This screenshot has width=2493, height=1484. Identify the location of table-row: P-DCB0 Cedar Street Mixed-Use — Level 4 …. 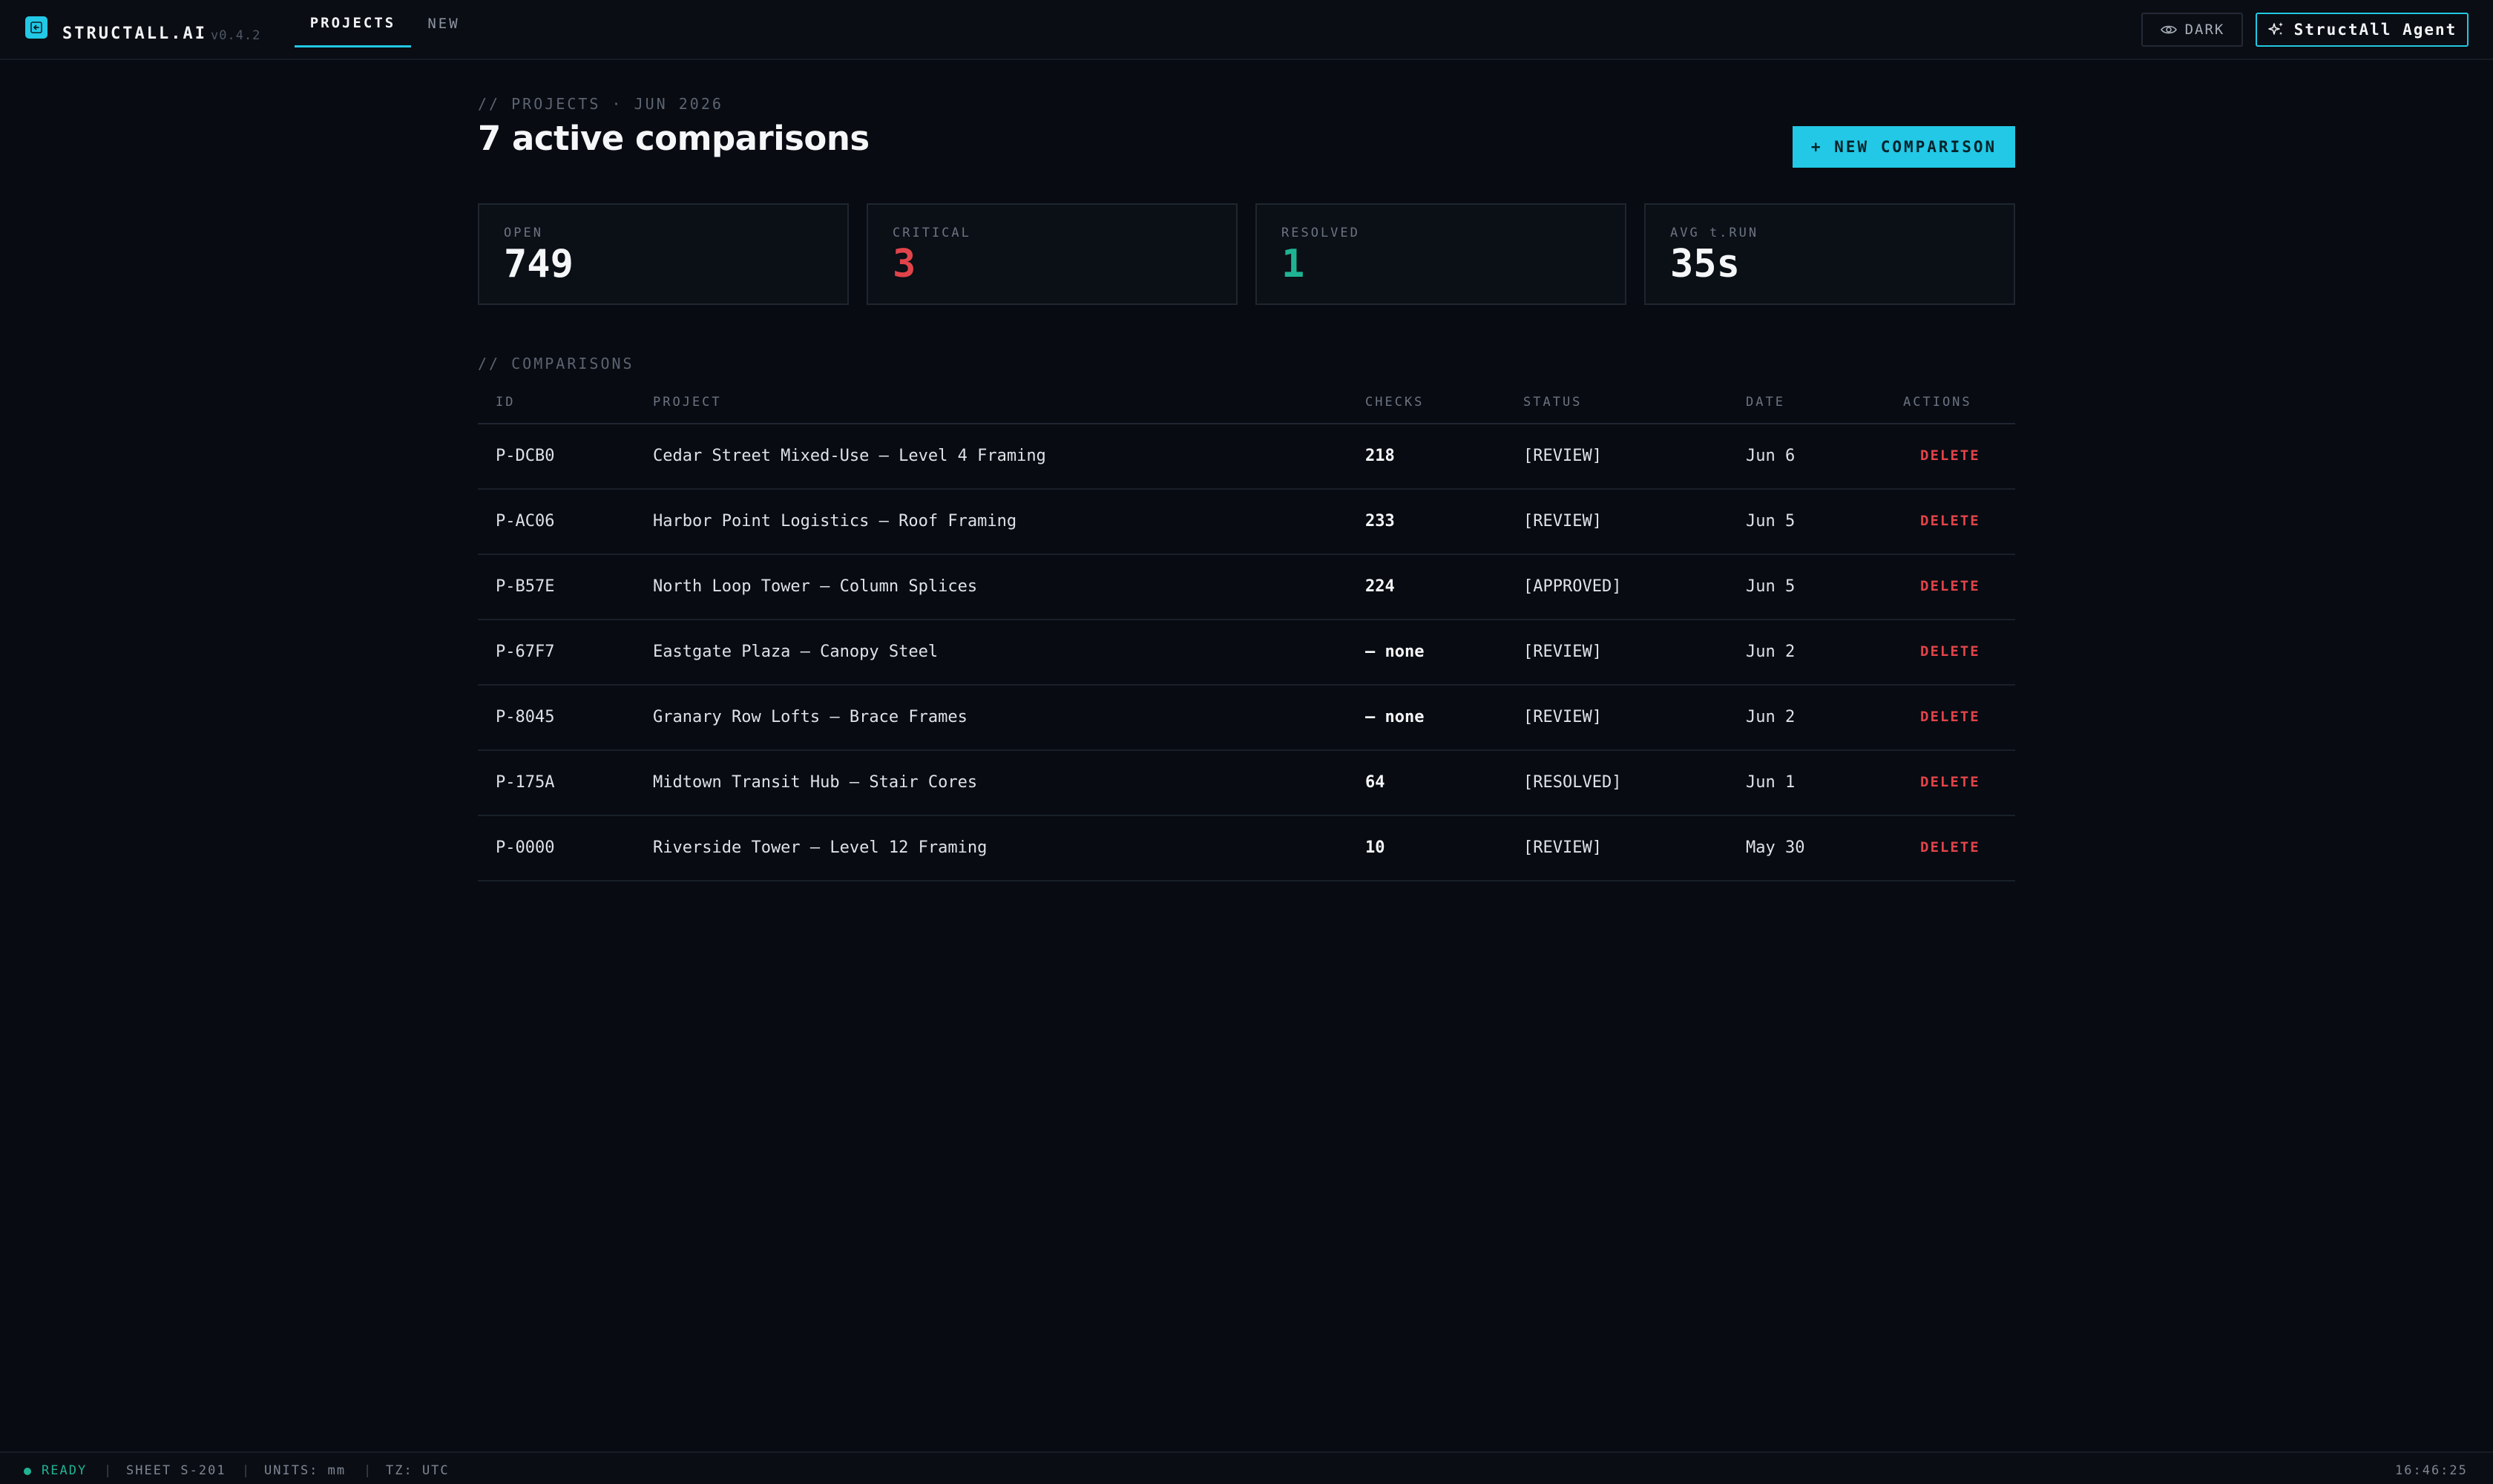
(1246, 457).